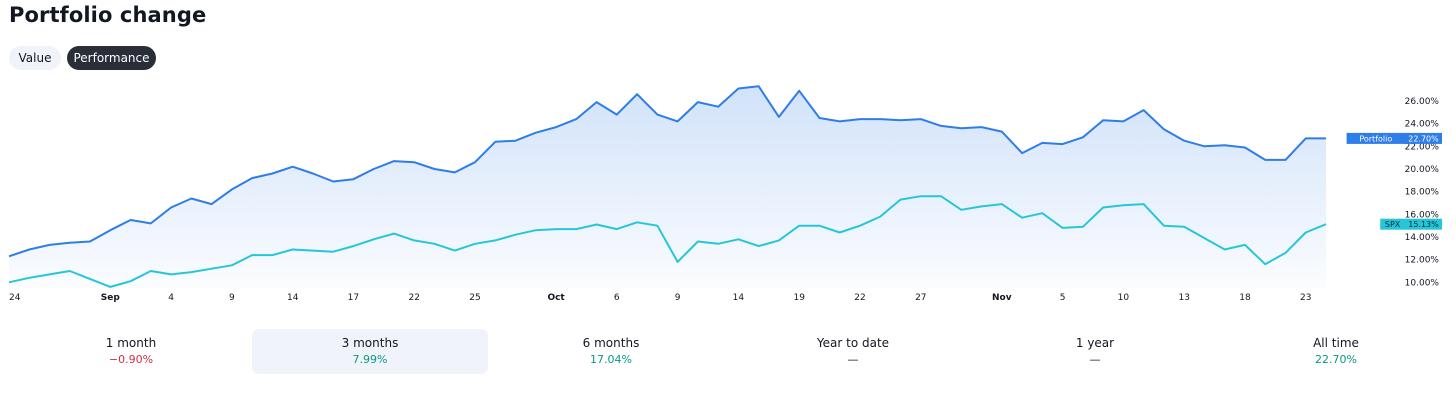  Describe the element at coordinates (370, 359) in the screenshot. I see `period-value: 7.99%` at that location.